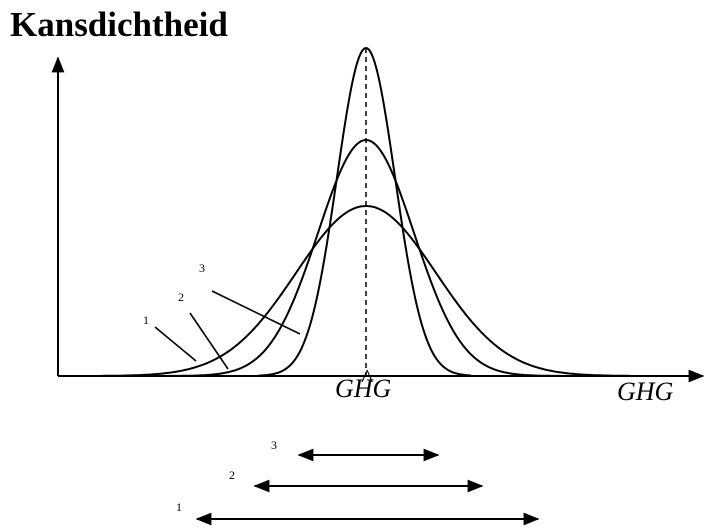 This screenshot has height=529, width=707. Describe the element at coordinates (119, 24) in the screenshot. I see `diagram-title: Kansdichtheid` at that location.